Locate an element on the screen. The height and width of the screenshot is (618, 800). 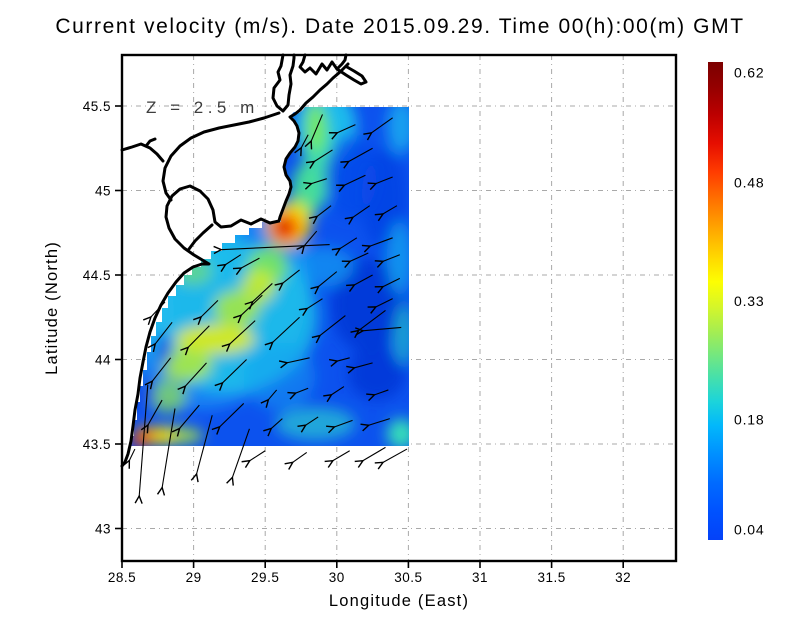
colorbar-labels: 0.62 0.48 0.33 0.18 0.04 is located at coordinates (749, 300).